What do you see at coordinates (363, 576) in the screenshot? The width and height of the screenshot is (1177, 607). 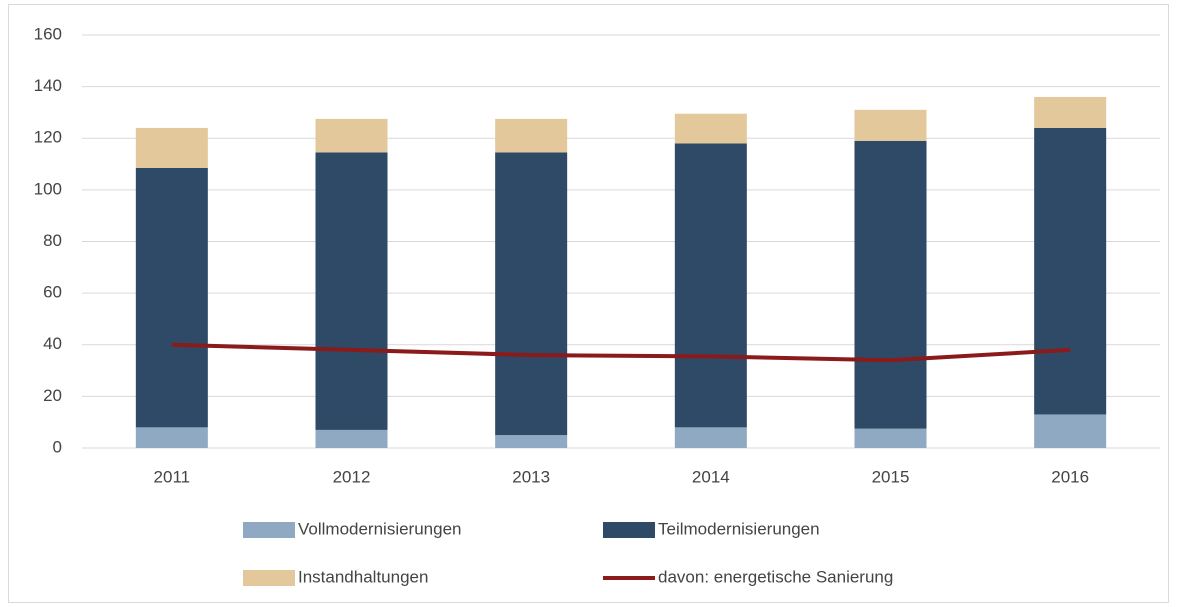 I see `legend-label: Instandhaltungen` at bounding box center [363, 576].